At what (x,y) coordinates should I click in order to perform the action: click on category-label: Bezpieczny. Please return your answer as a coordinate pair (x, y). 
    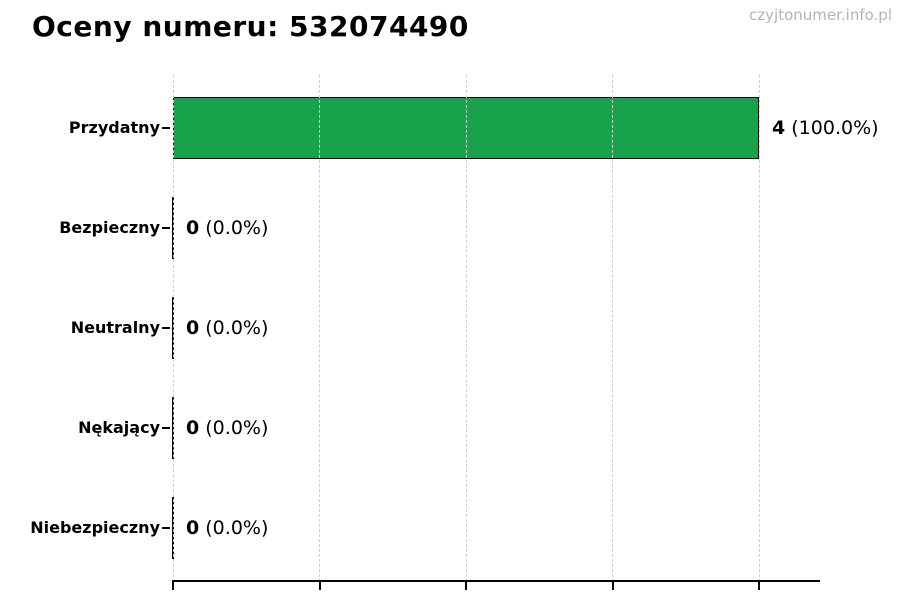
    Looking at the image, I should click on (109, 227).